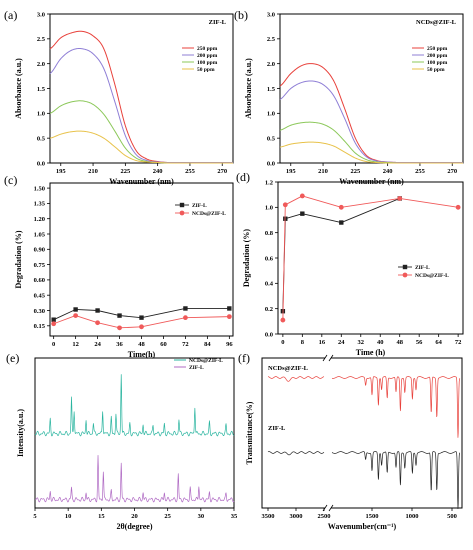 Image resolution: width=473 pixels, height=550 pixels. What do you see at coordinates (207, 63) in the screenshot?
I see `chart-a-legend-label: 100 ppm` at bounding box center [207, 63].